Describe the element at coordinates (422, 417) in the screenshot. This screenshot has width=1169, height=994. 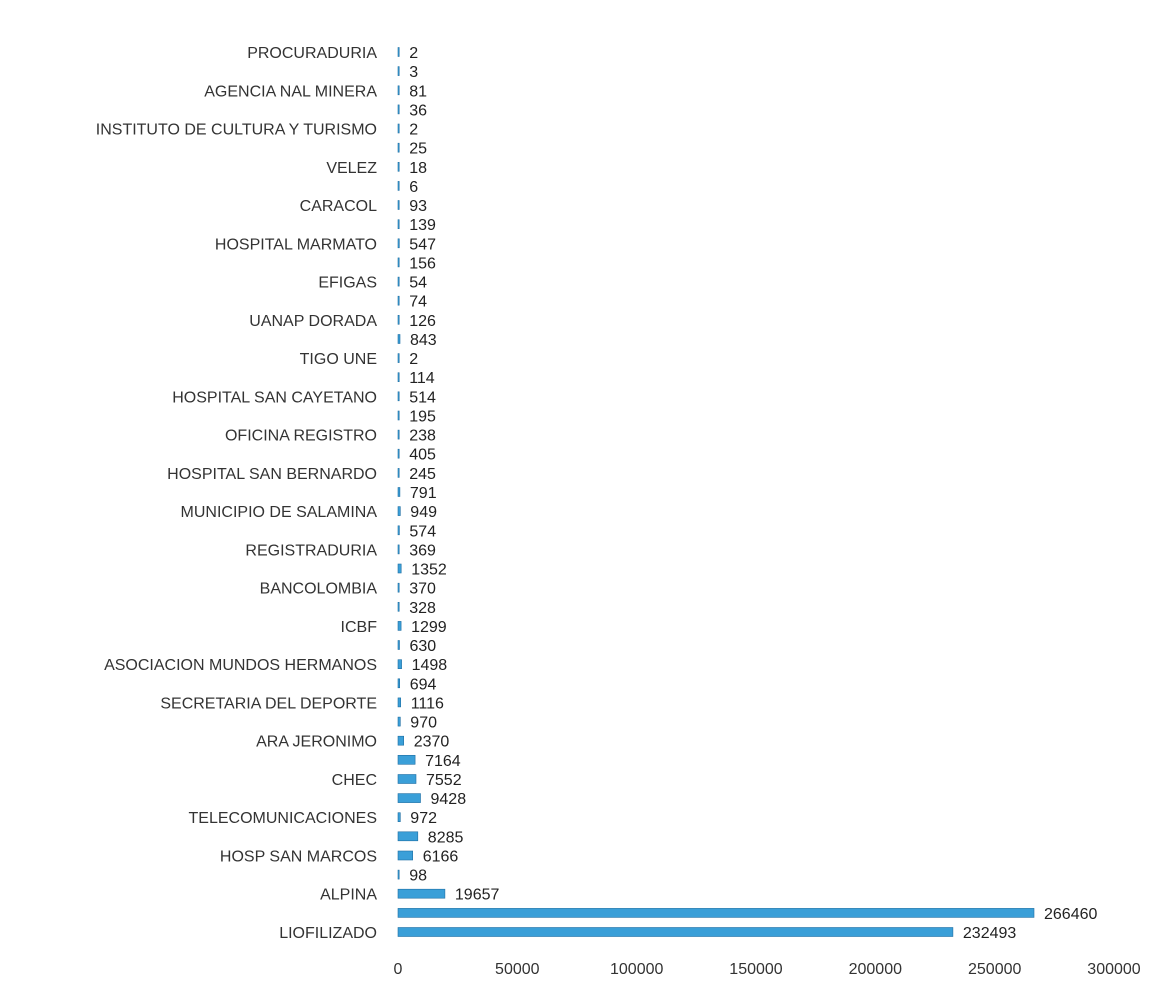
I see `data-label: 195` at that location.